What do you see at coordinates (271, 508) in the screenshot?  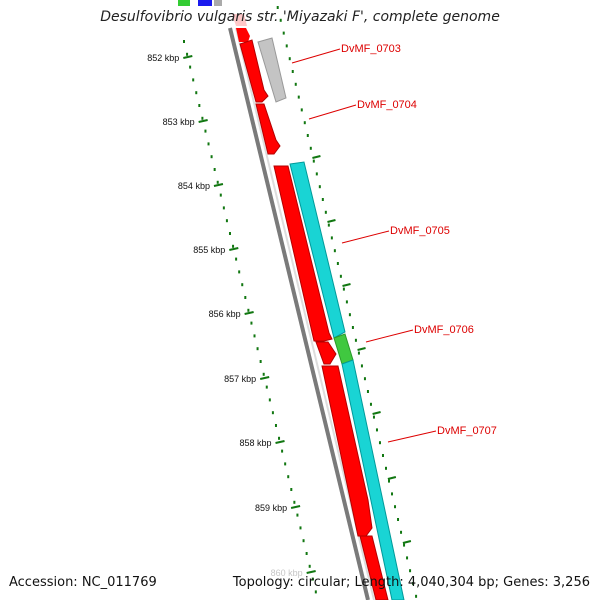 I see `scale-tick-label: 859 kbp` at bounding box center [271, 508].